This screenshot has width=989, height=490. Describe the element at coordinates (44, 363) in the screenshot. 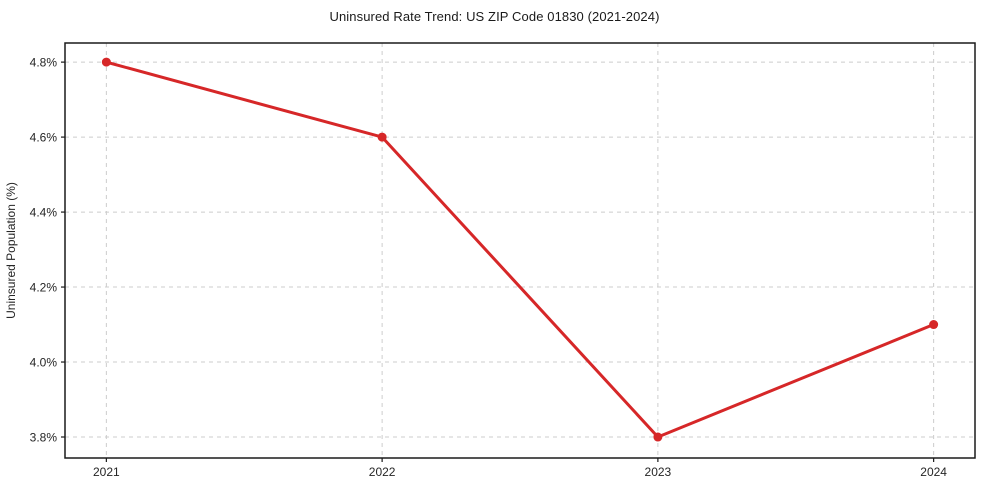

I see `y-tick-label: 4.0%` at that location.